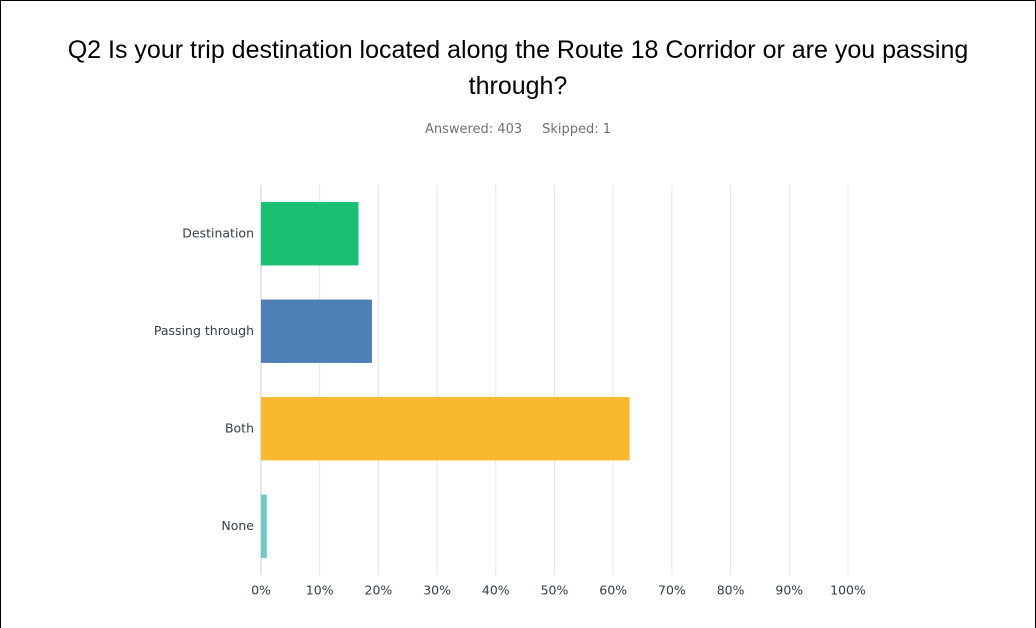 The height and width of the screenshot is (628, 1036). Describe the element at coordinates (320, 590) in the screenshot. I see `x-tick-label: 10%` at that location.